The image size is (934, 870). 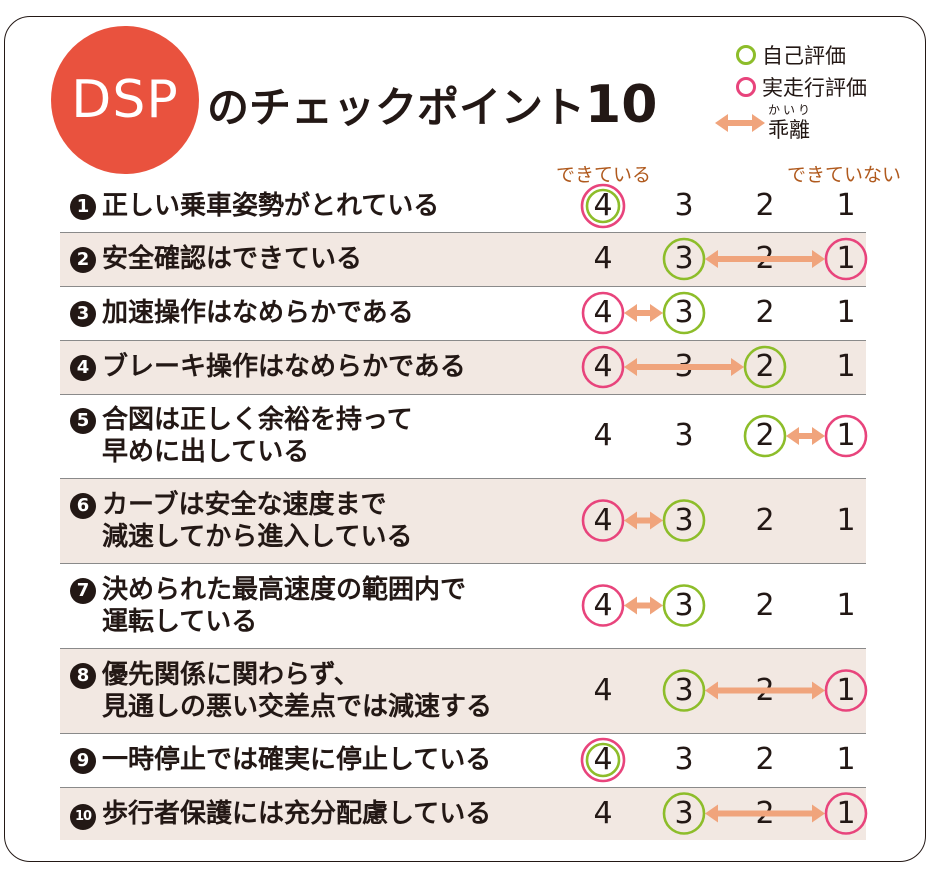 I want to click on checkpoint-label: 7 決められた最高速度の範囲内で 運転している, so click(x=268, y=606).